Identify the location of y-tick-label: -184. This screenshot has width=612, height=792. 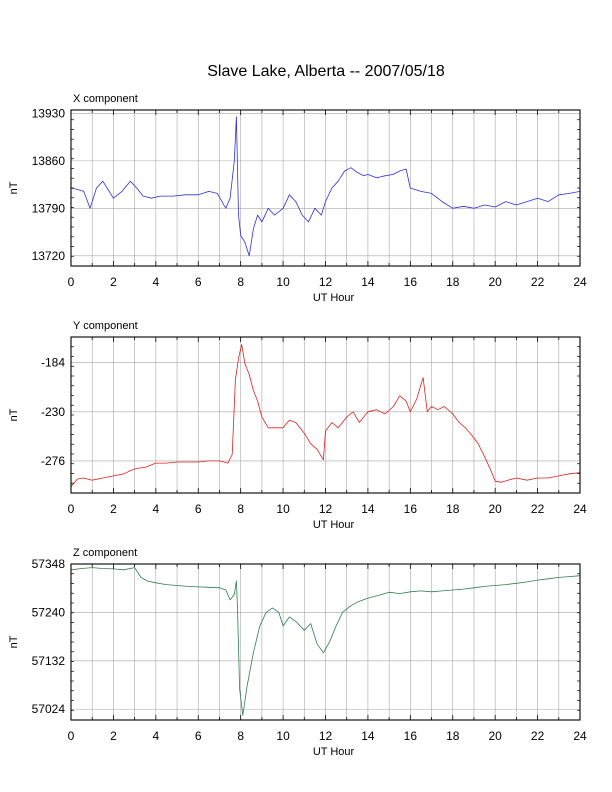
(53, 363).